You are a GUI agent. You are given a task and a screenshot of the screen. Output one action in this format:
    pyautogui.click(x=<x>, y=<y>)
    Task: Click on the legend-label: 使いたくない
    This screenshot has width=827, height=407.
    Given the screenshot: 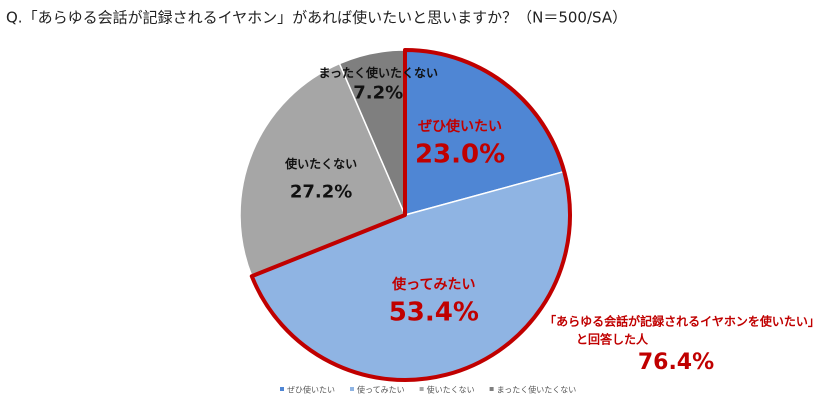 What is the action you would take?
    pyautogui.click(x=451, y=390)
    